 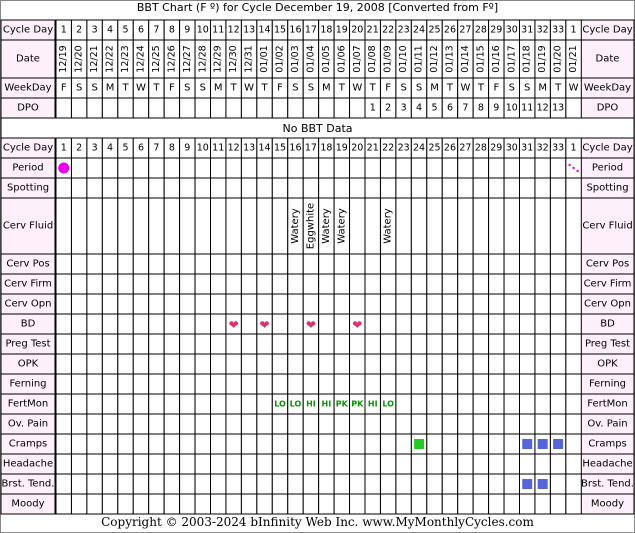 What do you see at coordinates (326, 226) in the screenshot?
I see `cerv-fluid-value: Watery` at bounding box center [326, 226].